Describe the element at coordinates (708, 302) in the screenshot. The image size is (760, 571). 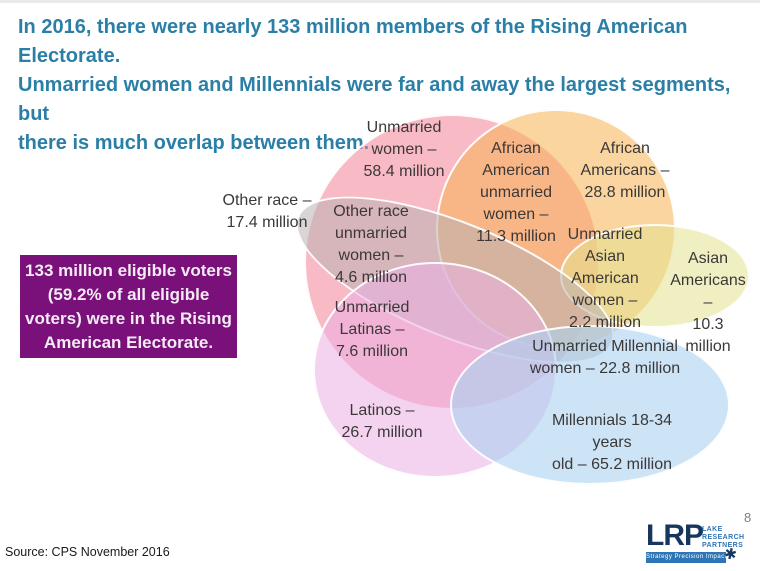
I see `venn-label-asian-americans: Asian Americans – 10.3 million` at that location.